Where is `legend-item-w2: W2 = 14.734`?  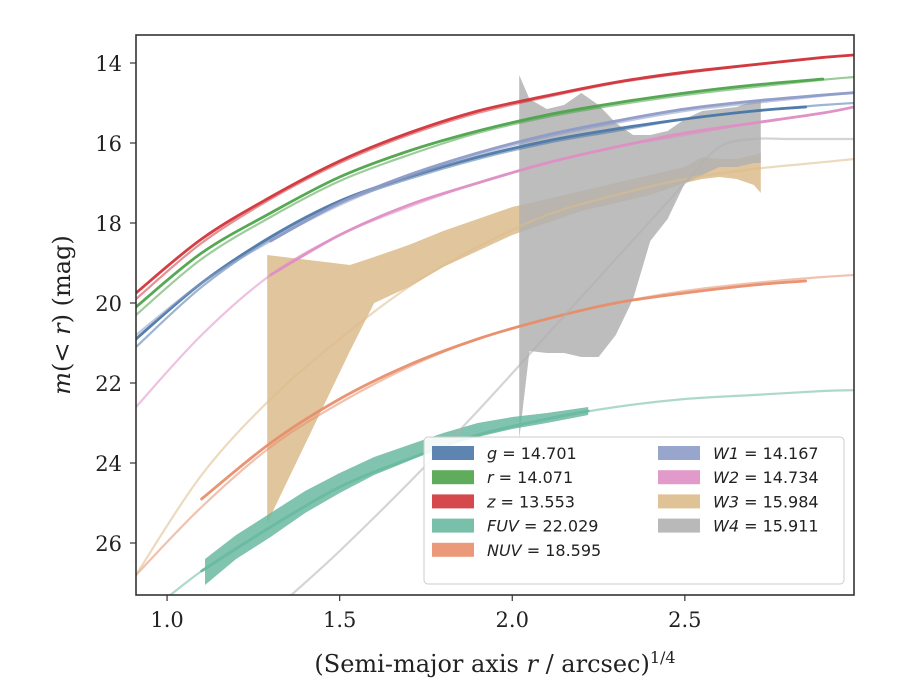 legend-item-w2: W2 = 14.734 is located at coordinates (738, 477).